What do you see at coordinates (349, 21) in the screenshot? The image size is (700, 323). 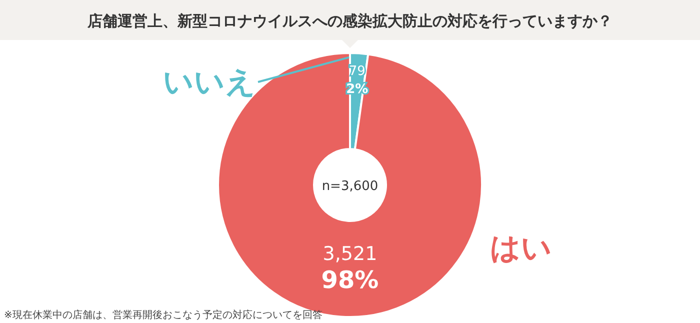 I see `chart-title: 店舗運営上、新型コロナウイルスへの感染拡大防止の対応を行っていますか？` at bounding box center [349, 21].